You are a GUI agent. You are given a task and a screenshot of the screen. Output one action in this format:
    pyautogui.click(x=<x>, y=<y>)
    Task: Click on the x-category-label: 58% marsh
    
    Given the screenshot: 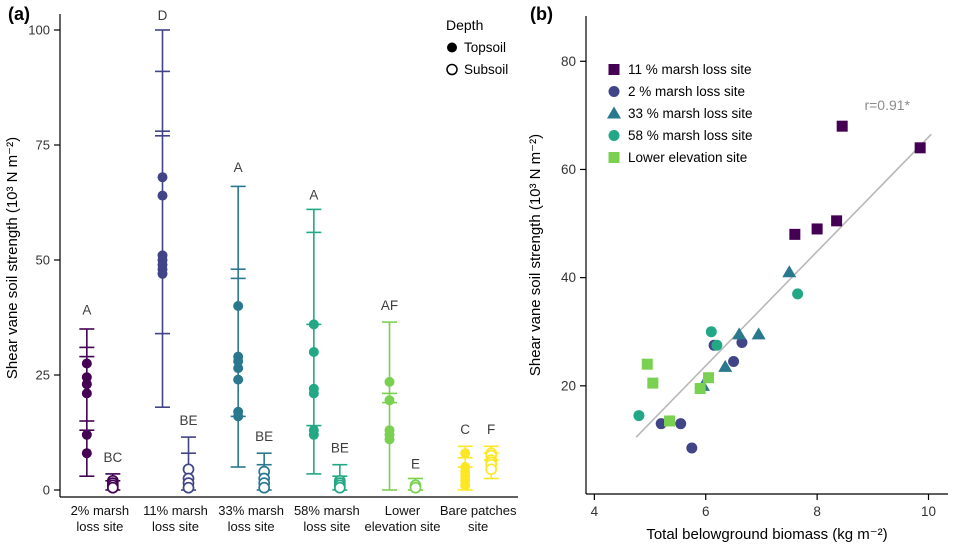 What is the action you would take?
    pyautogui.click(x=327, y=510)
    